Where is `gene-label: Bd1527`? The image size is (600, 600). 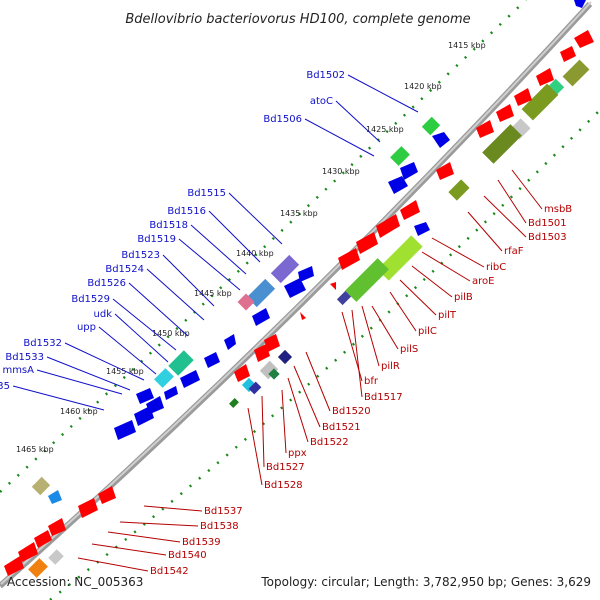 gene-label: Bd1527 is located at coordinates (285, 467).